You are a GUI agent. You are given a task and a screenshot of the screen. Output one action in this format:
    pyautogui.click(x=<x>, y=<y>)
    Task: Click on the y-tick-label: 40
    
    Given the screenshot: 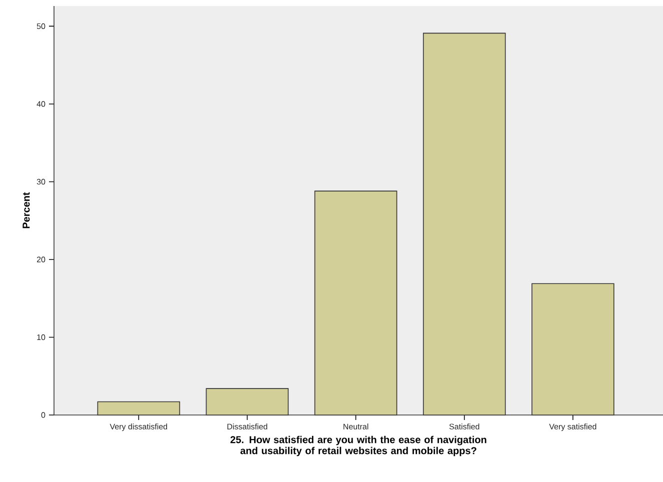 What is the action you would take?
    pyautogui.click(x=41, y=104)
    